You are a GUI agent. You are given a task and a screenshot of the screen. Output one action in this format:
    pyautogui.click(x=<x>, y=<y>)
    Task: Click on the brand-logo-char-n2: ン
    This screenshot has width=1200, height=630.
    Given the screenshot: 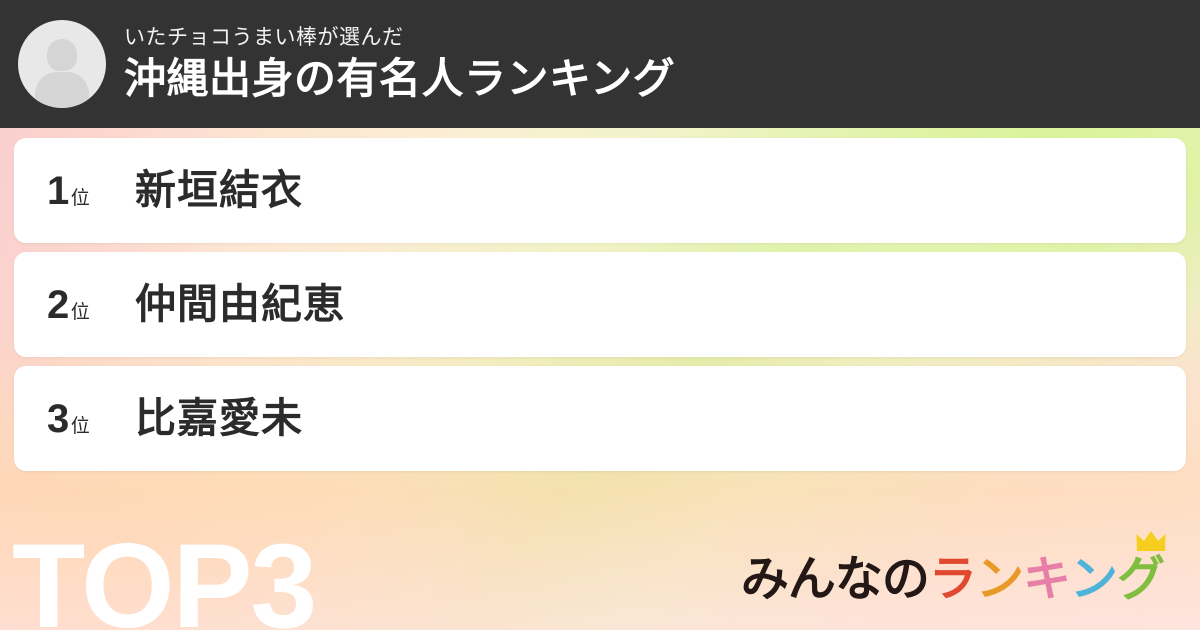 What is the action you would take?
    pyautogui.click(x=1093, y=579)
    